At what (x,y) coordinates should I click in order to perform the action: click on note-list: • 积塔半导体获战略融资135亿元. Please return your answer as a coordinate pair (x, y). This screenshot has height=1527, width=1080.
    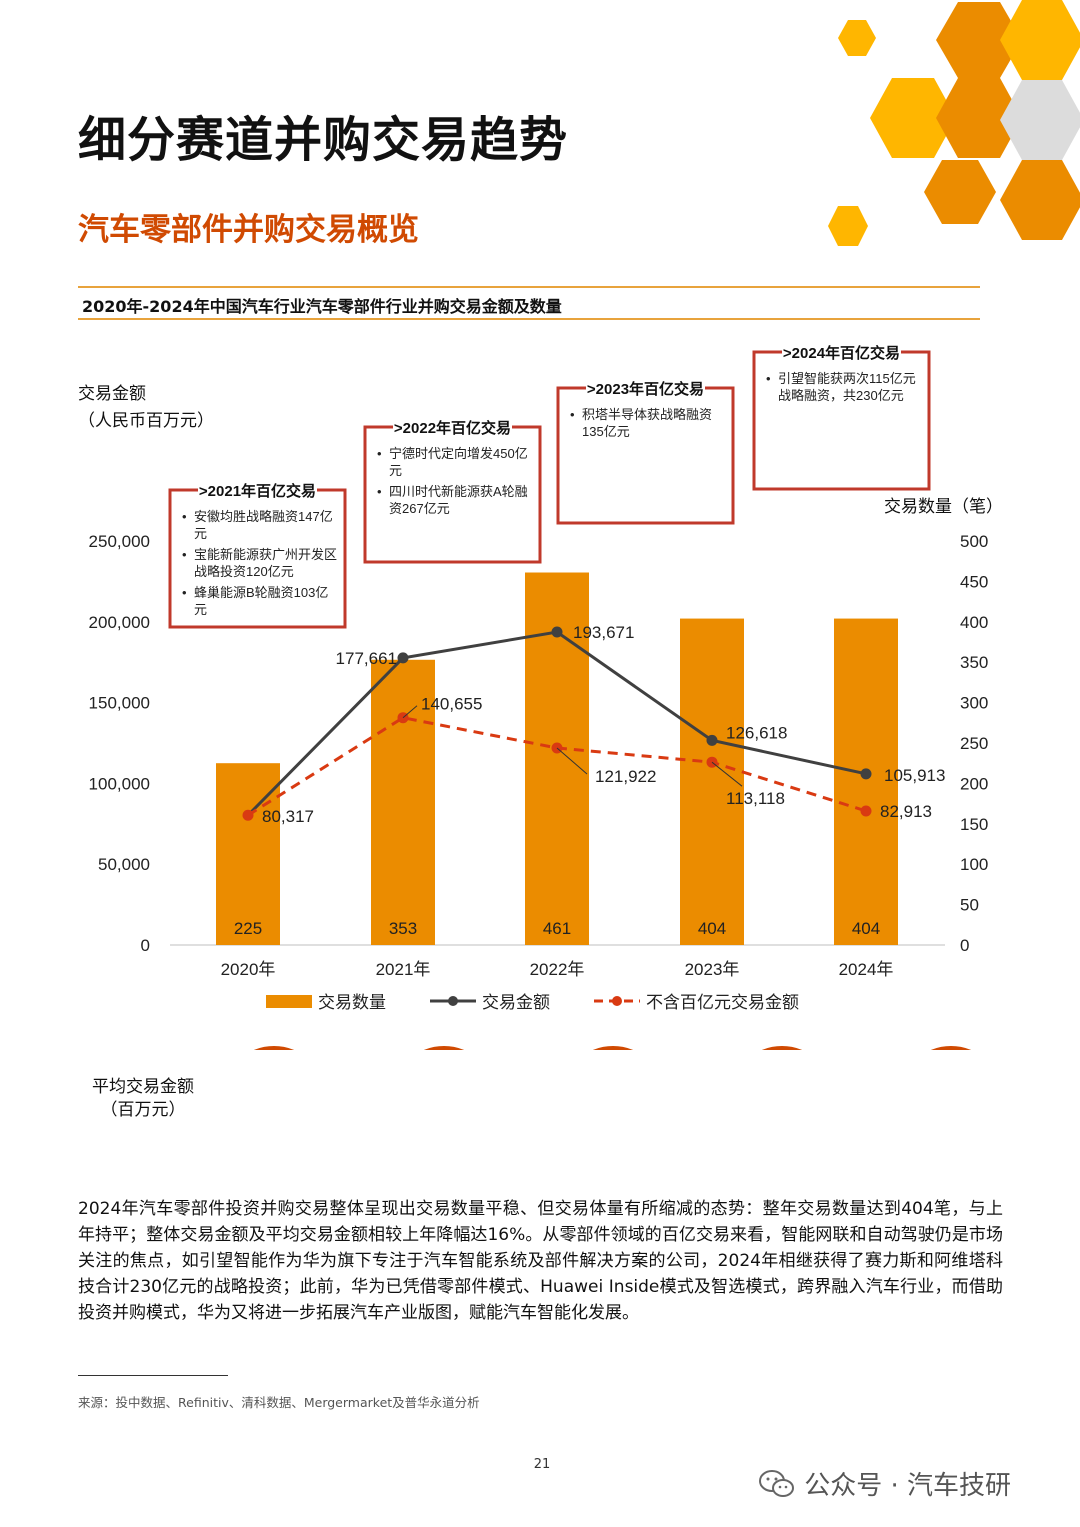
    Looking at the image, I should click on (649, 423).